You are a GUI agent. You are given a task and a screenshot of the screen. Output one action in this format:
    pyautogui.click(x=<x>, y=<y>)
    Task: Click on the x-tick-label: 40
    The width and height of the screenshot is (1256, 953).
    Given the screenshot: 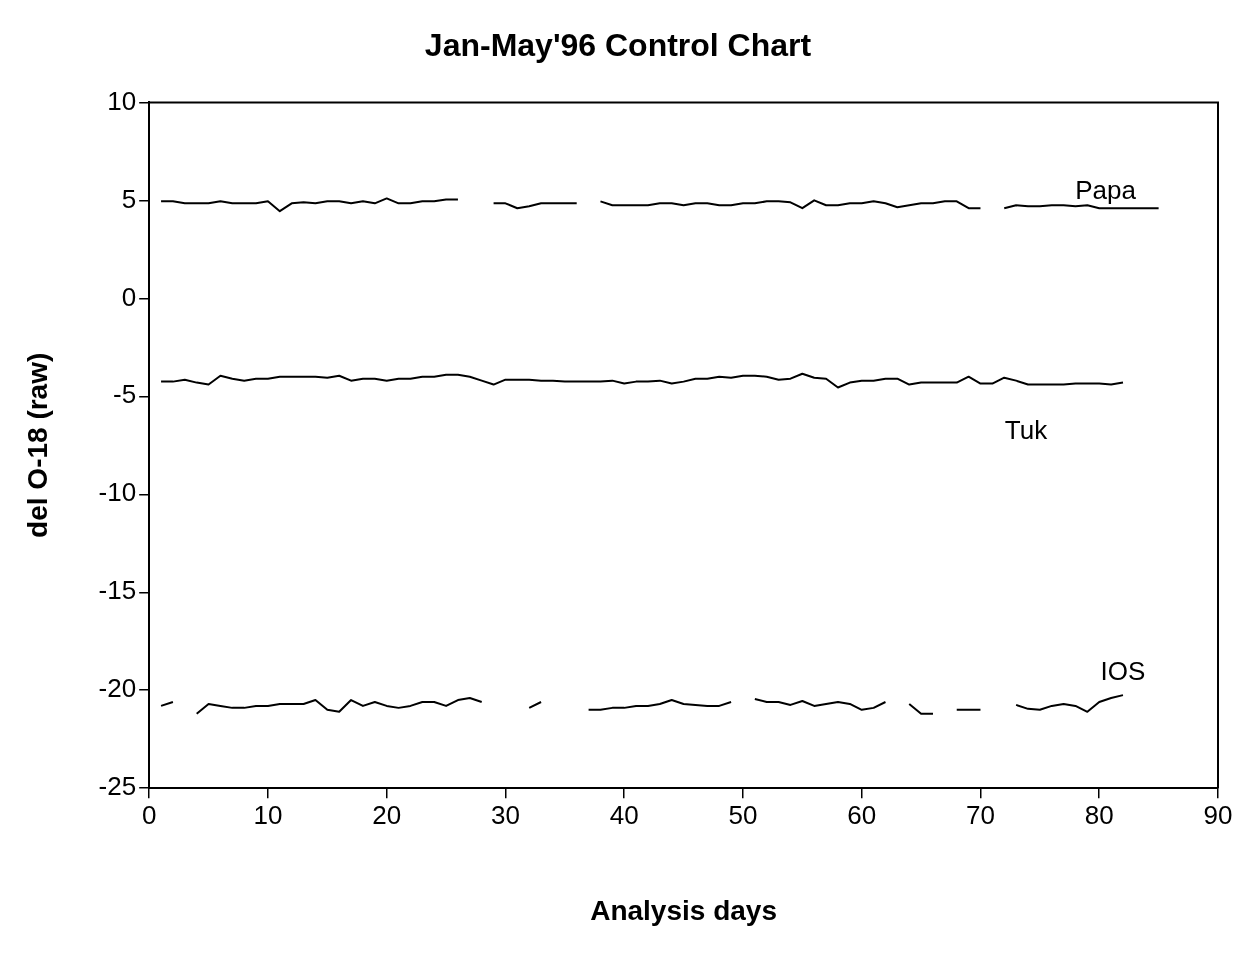 What is the action you would take?
    pyautogui.click(x=624, y=814)
    